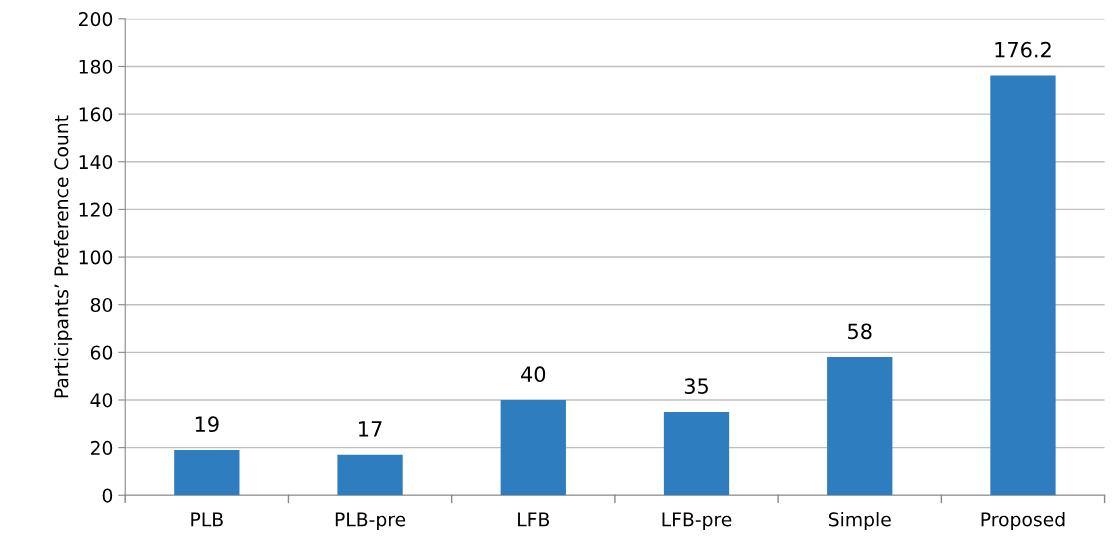 Image resolution: width=1118 pixels, height=554 pixels. Describe the element at coordinates (534, 519) in the screenshot. I see `x-tick-label: LFB` at that location.